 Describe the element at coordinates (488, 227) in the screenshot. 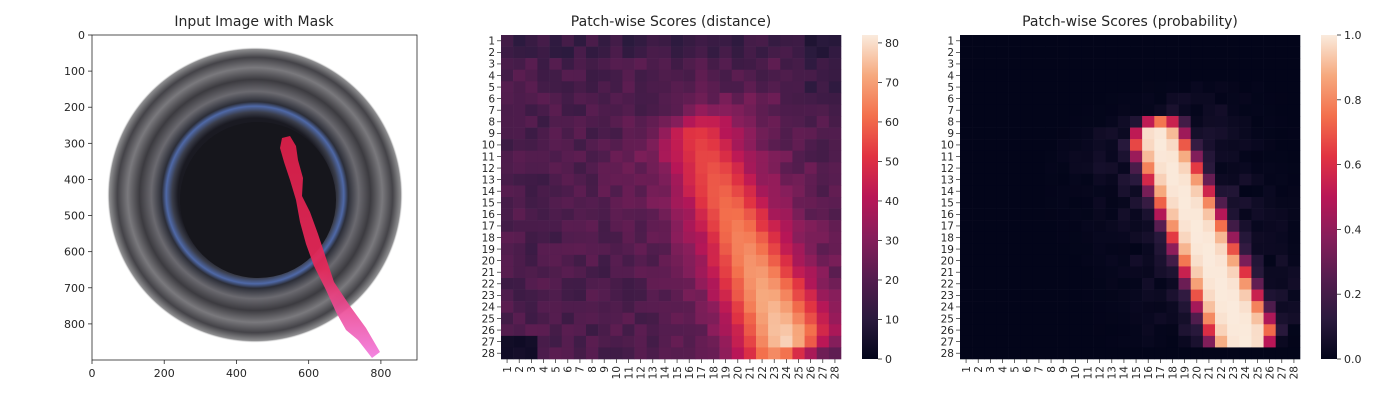

I see `row-label: 17` at that location.